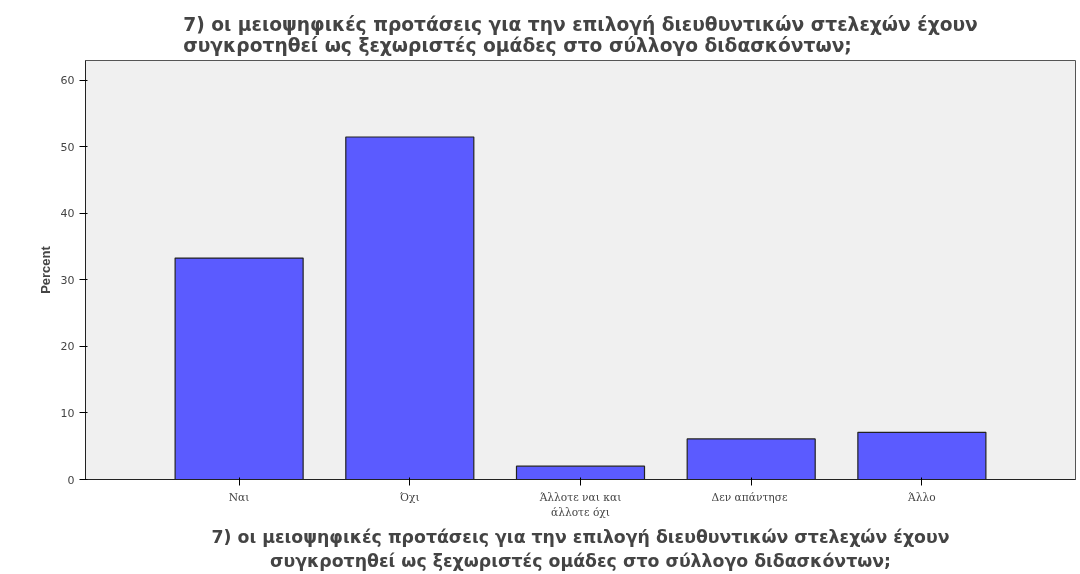 The image size is (1080, 574). What do you see at coordinates (921, 497) in the screenshot?
I see `x-tick-label: Άλλο` at bounding box center [921, 497].